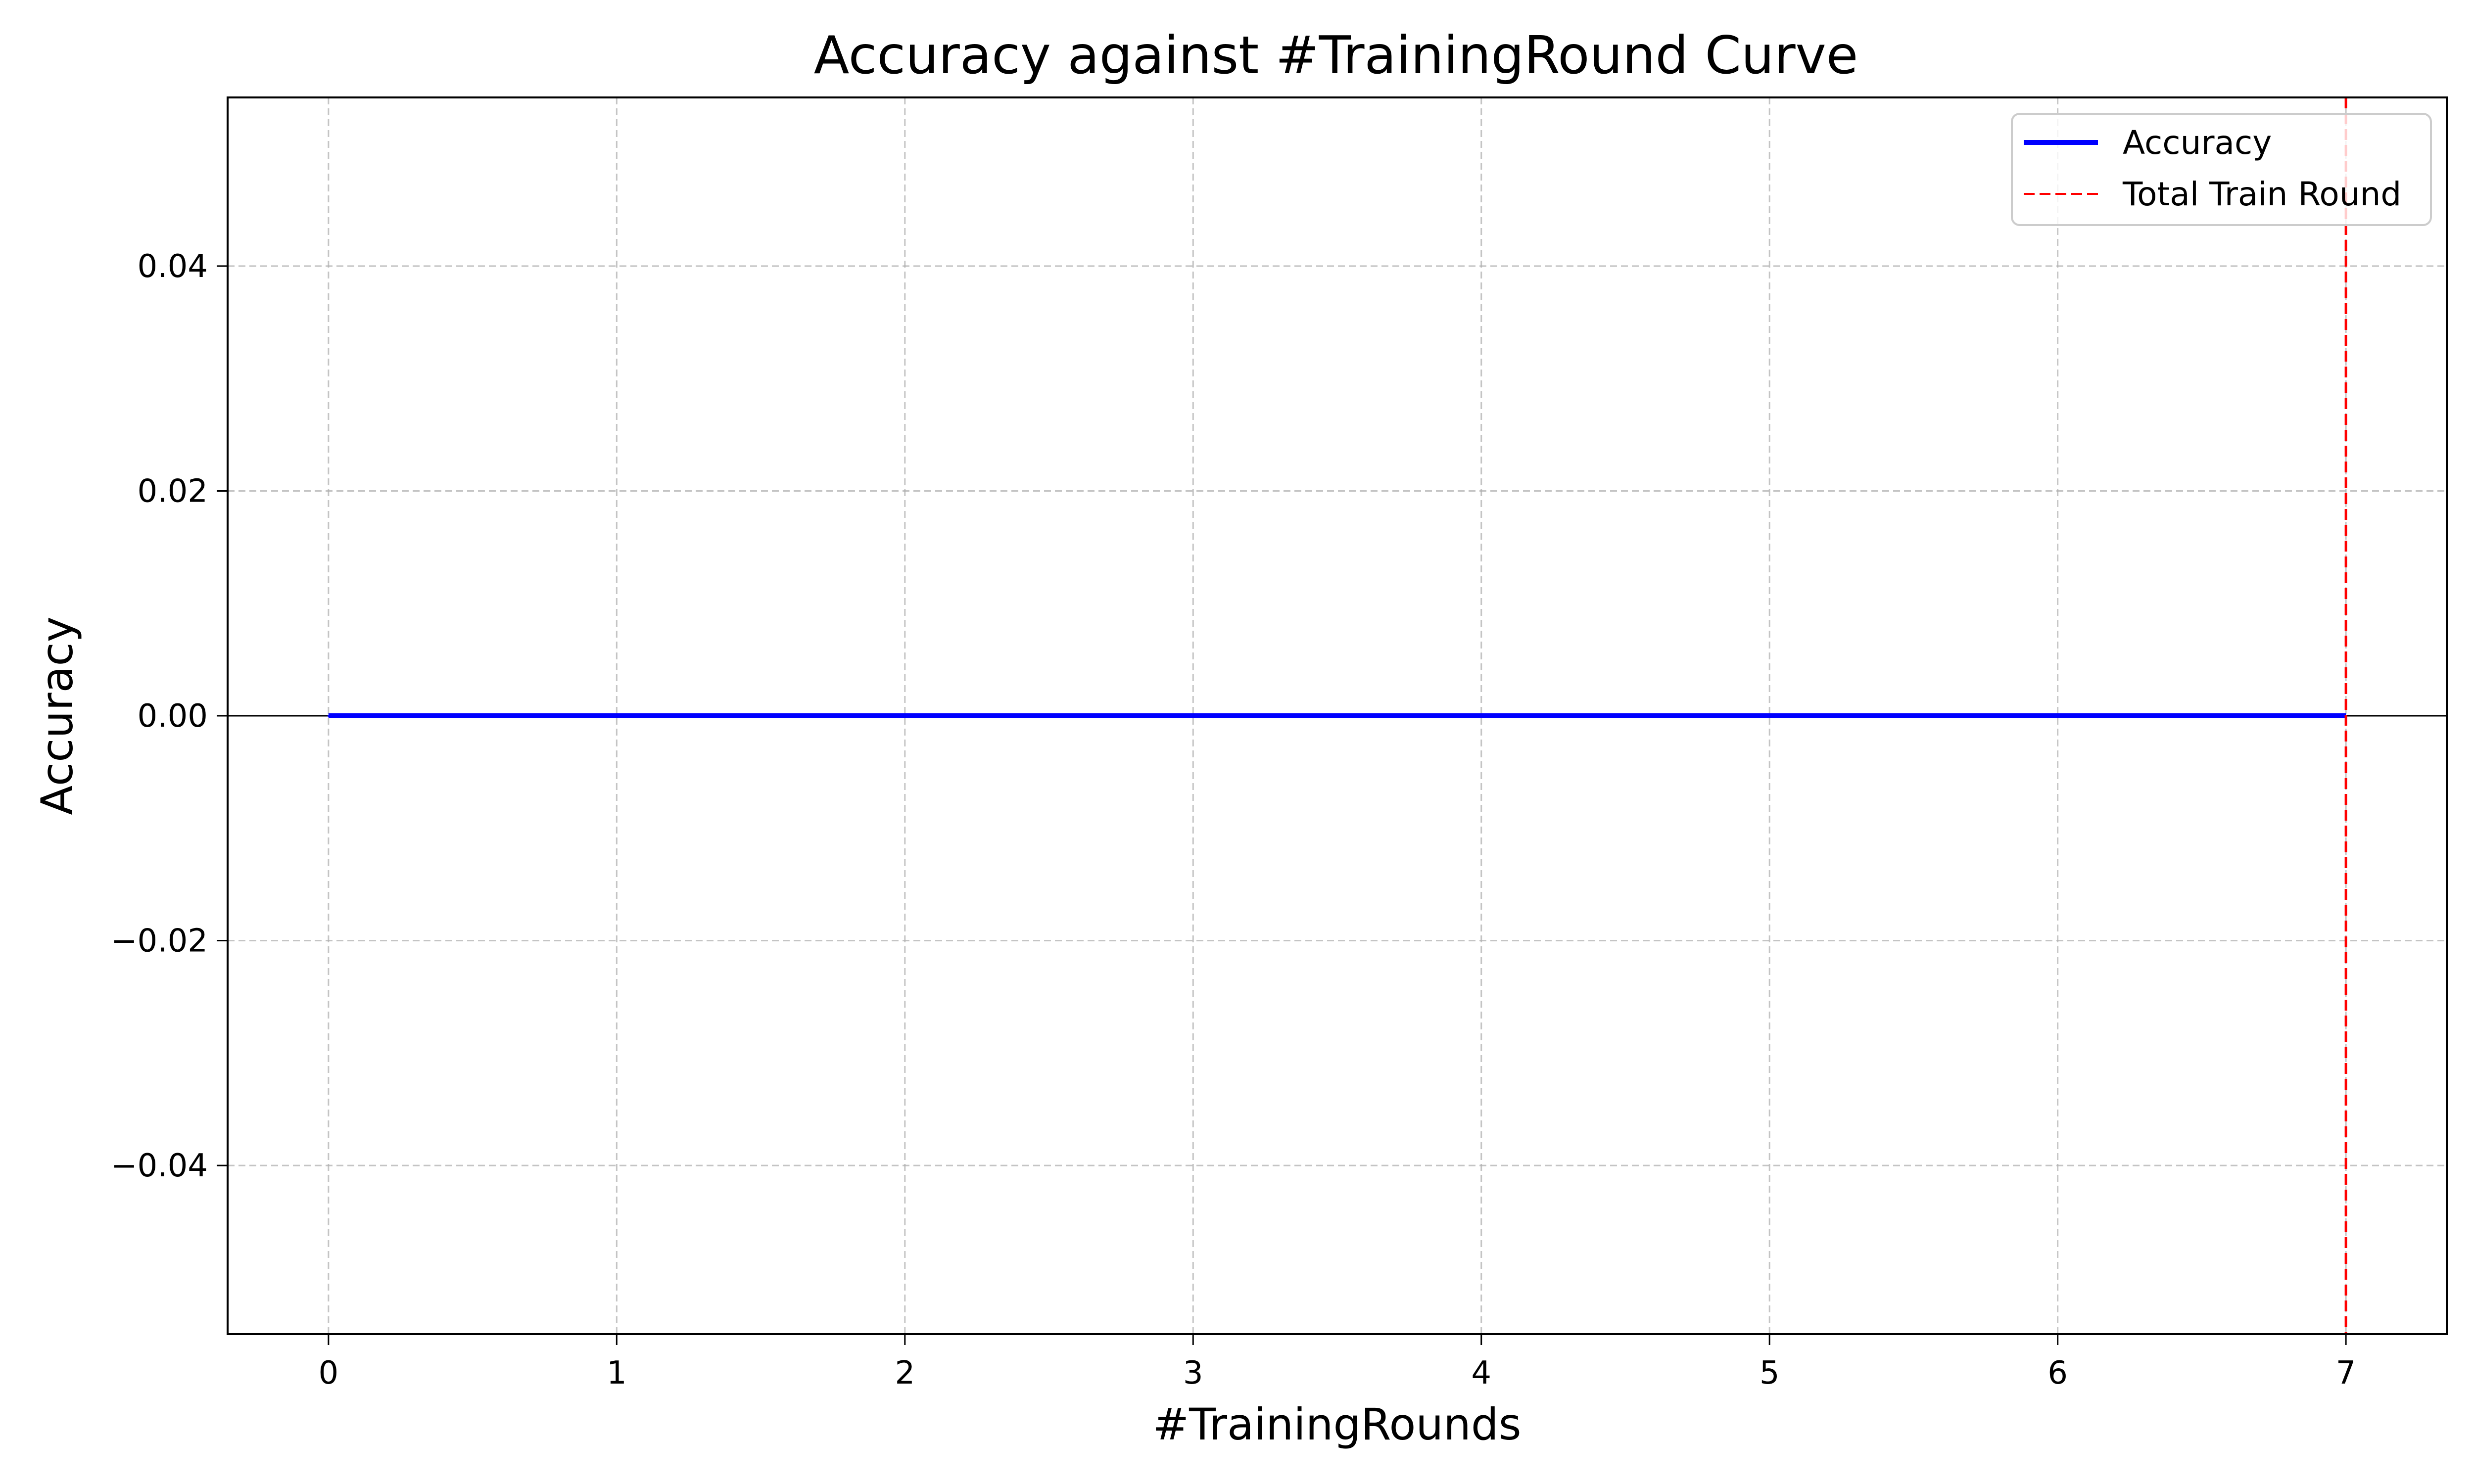 The image size is (2474, 1484). What do you see at coordinates (173, 716) in the screenshot?
I see `y-tick-label-2: 0.00` at bounding box center [173, 716].